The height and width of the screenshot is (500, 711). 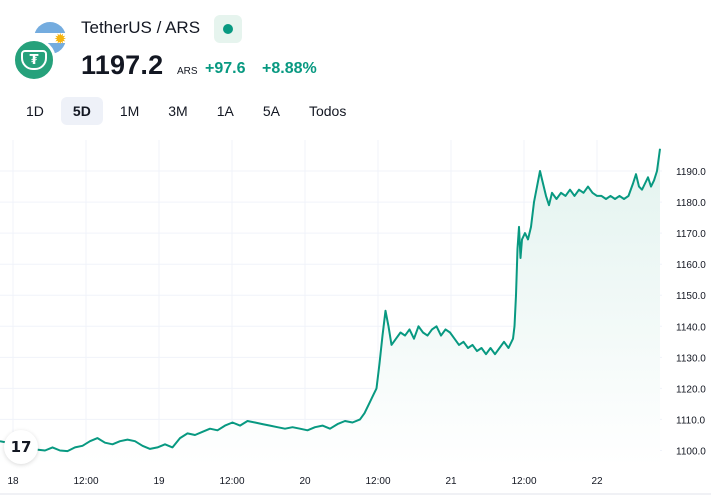 What do you see at coordinates (327, 111) in the screenshot?
I see `tab-todos: Todos` at bounding box center [327, 111].